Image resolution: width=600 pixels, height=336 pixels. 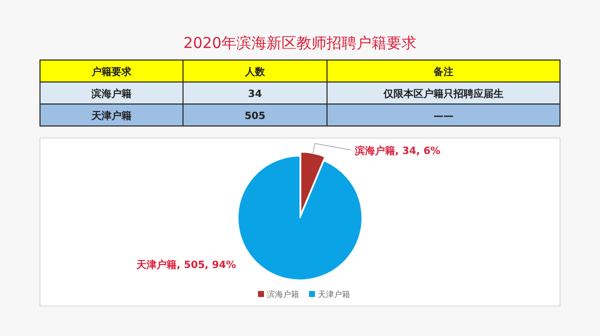 What do you see at coordinates (283, 294) in the screenshot?
I see `legend-label: 滨海户籍` at bounding box center [283, 294].